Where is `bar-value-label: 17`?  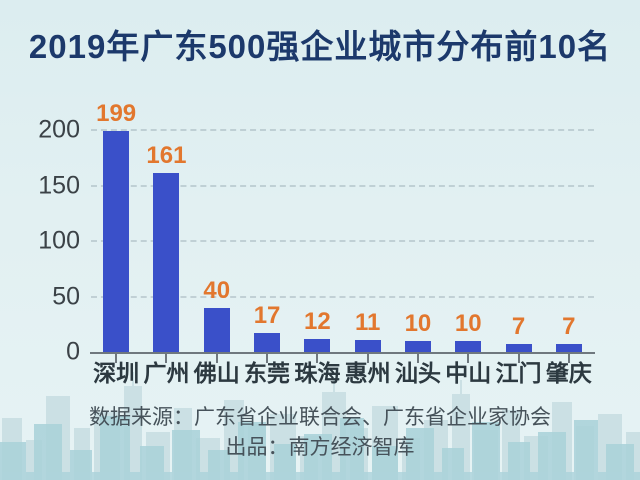 bar-value-label: 17 is located at coordinates (267, 316).